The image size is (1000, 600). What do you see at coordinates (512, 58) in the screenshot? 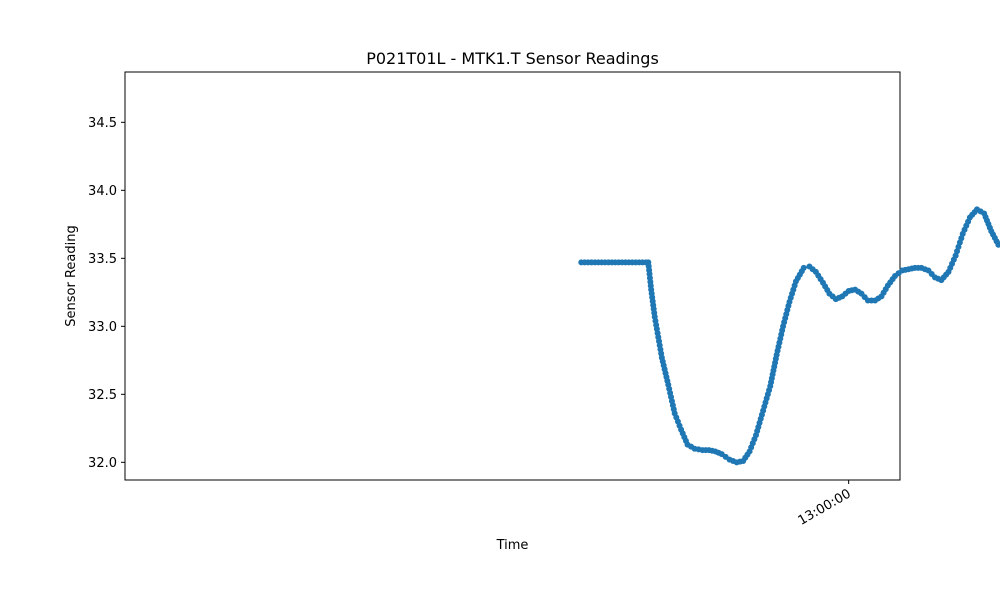
I see `chart-title: P021T01L - MTK1.T Sensor Readings` at bounding box center [512, 58].